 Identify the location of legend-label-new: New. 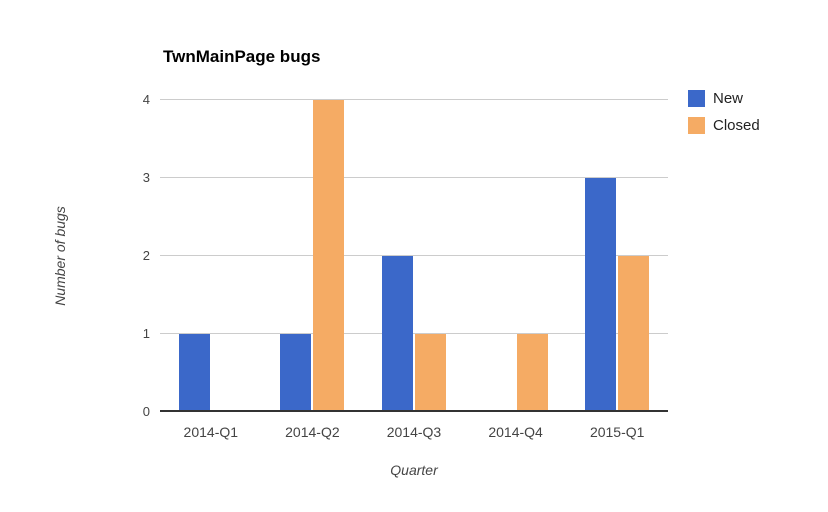
(728, 98).